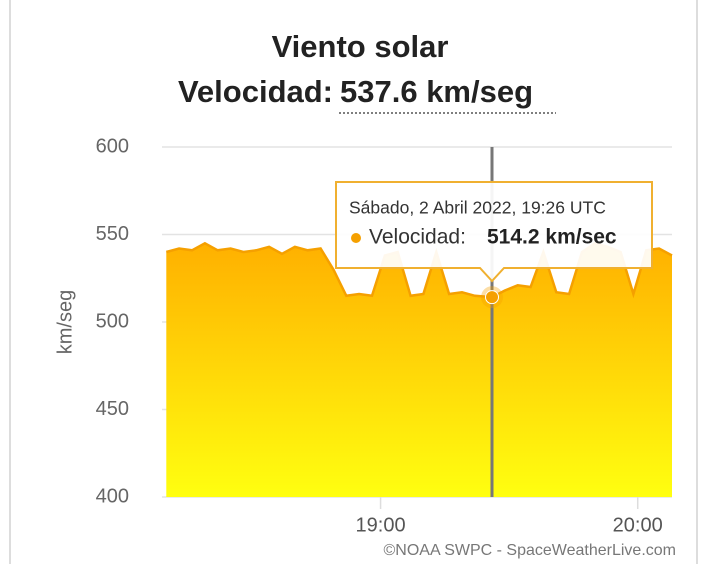 This screenshot has width=720, height=564. What do you see at coordinates (65, 322) in the screenshot?
I see `y-axis-label: km/seg` at bounding box center [65, 322].